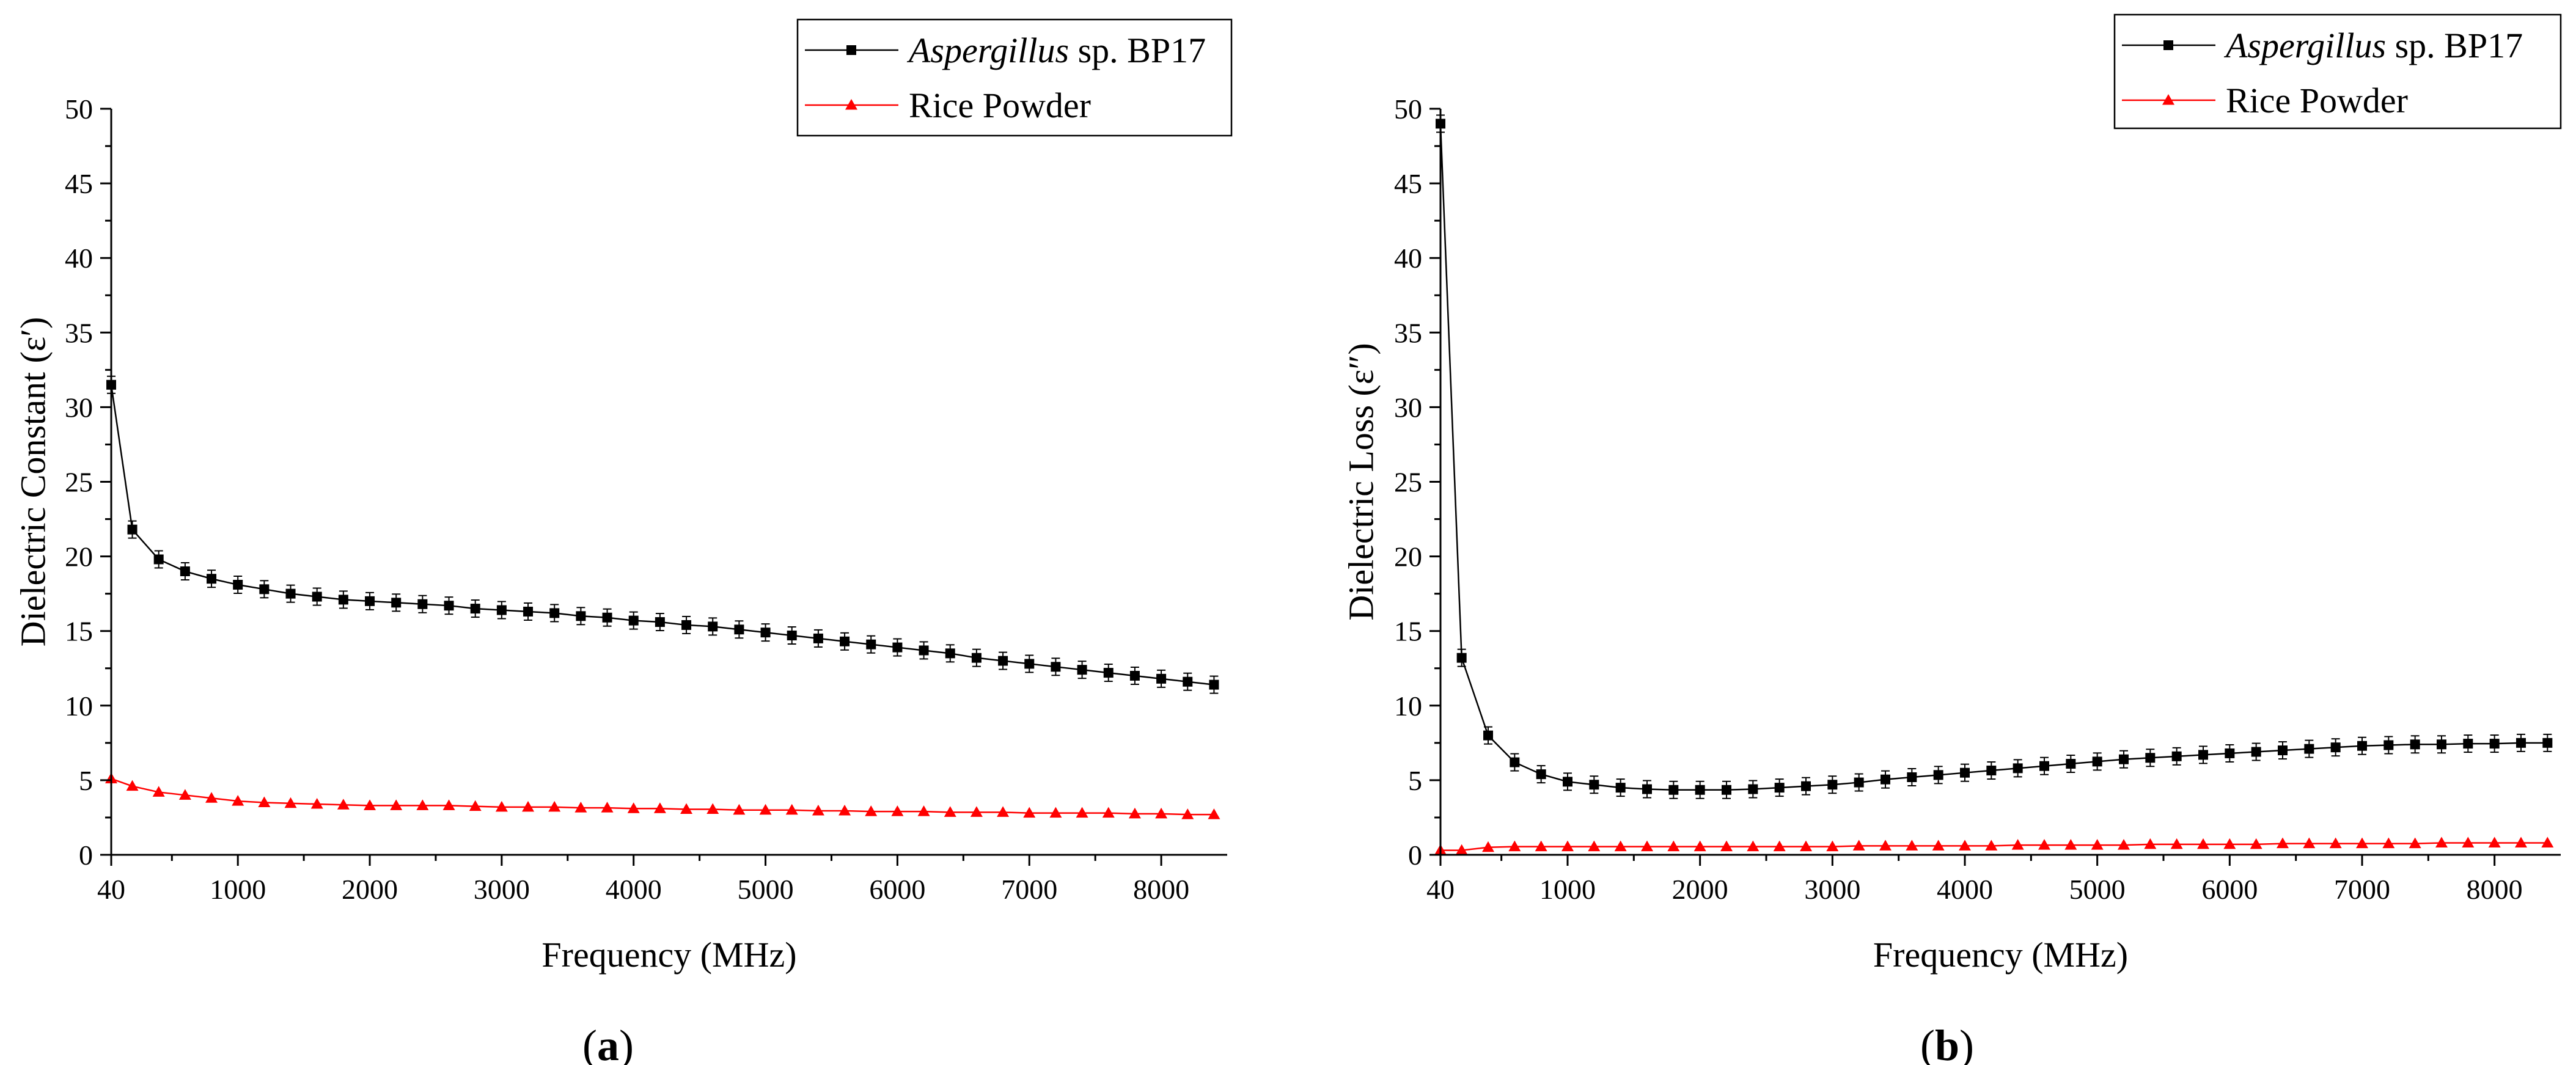  Describe the element at coordinates (1947, 1043) in the screenshot. I see `panel-b-caption: (b)` at that location.